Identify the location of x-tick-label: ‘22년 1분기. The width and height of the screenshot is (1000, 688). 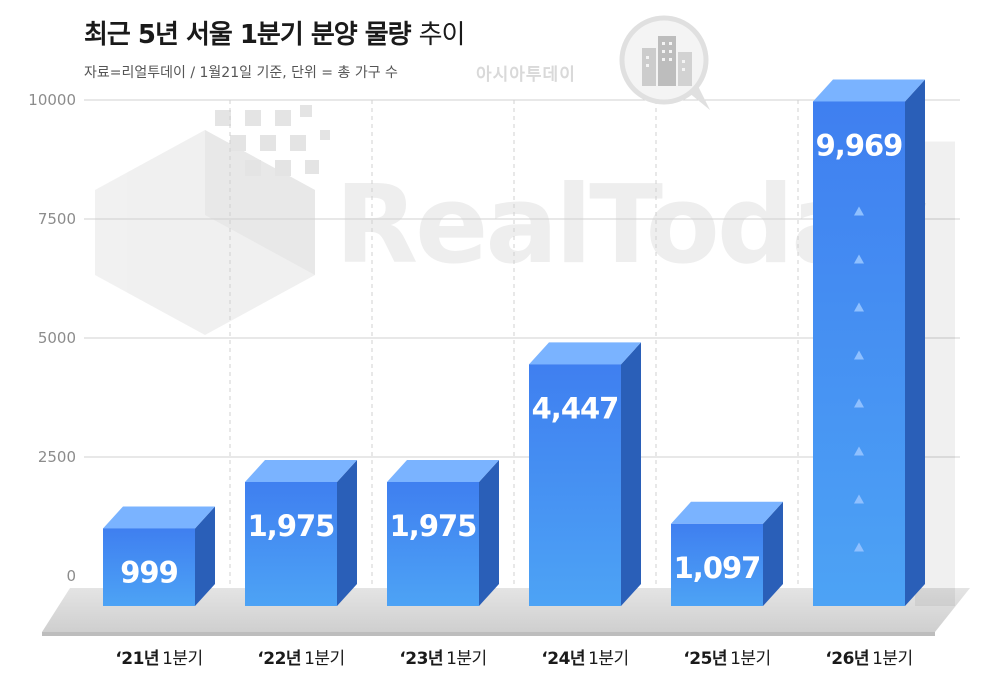
(300, 659).